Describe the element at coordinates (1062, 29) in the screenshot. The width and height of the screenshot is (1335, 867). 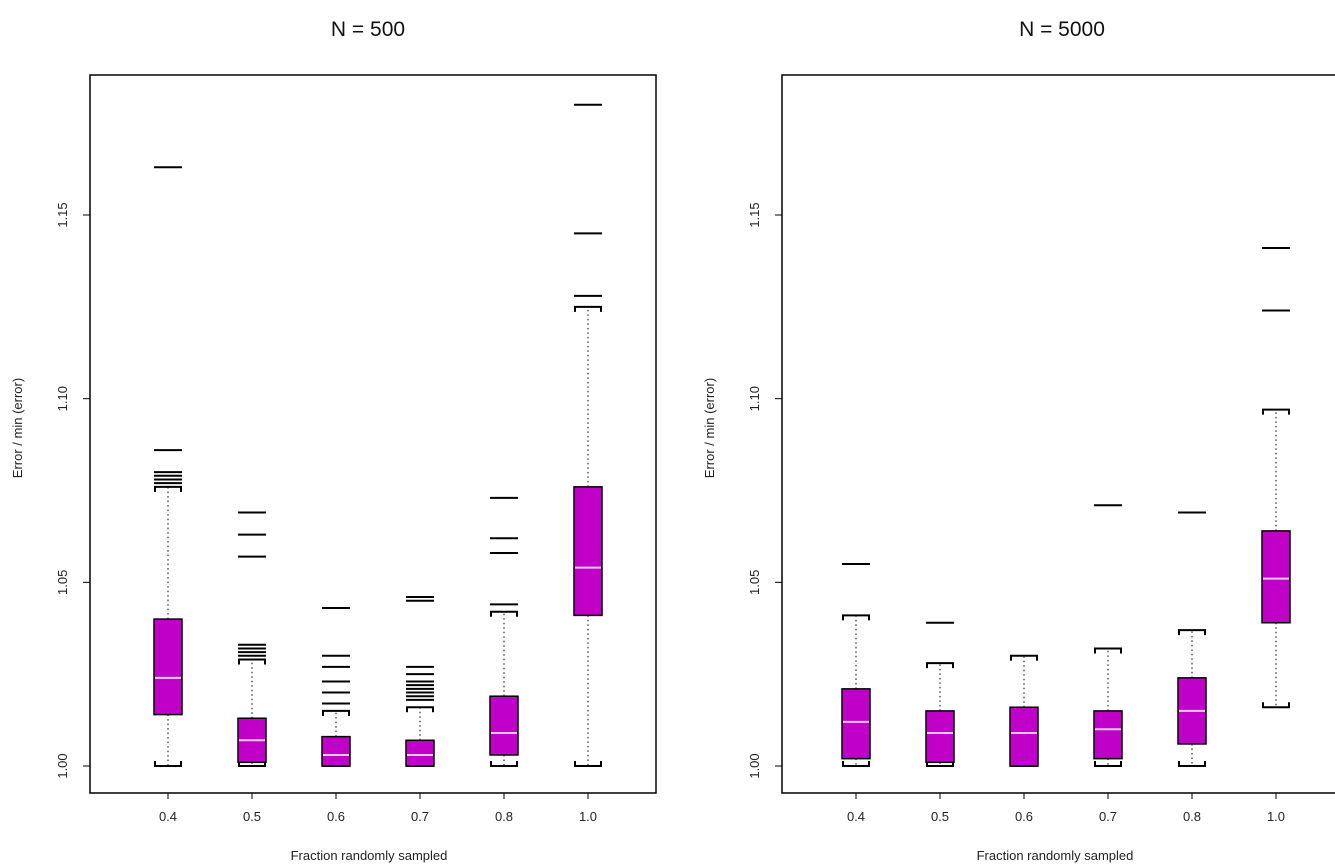
I see `panel-title: N = 5000` at that location.